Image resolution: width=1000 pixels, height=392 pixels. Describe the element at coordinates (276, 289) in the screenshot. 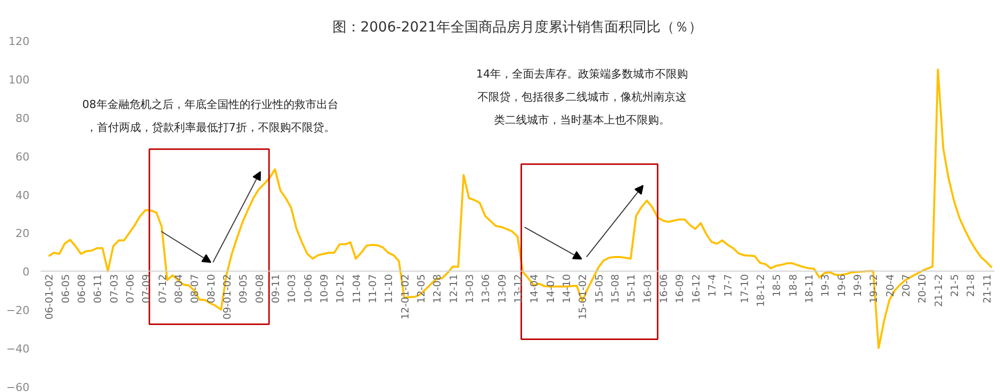

I see `x-tick-label: 09-11` at that location.